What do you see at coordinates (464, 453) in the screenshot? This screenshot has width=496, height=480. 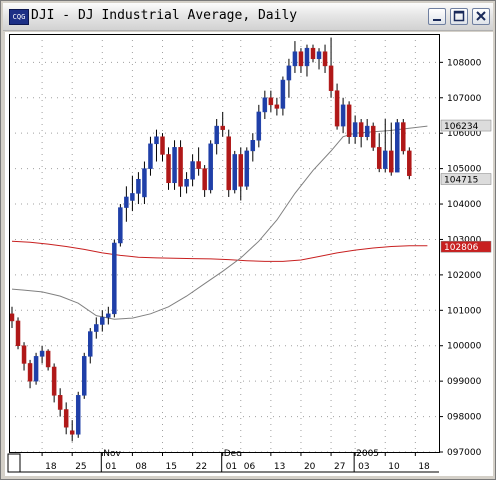 I see `y-tick-label: 097000` at bounding box center [464, 453].